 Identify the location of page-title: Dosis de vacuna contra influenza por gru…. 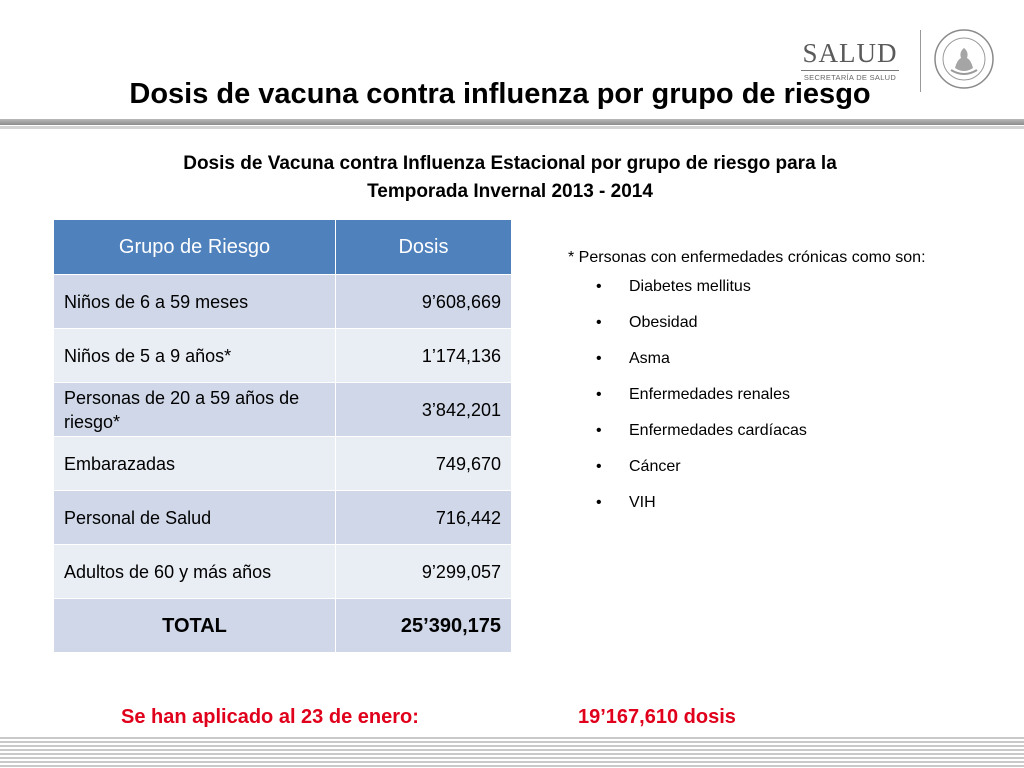
(500, 94).